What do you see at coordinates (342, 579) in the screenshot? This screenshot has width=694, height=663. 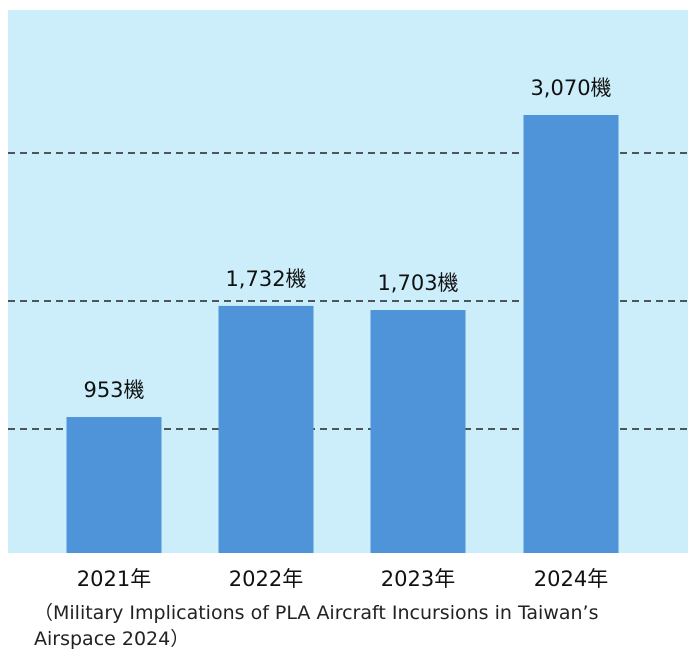 I see `x-tick-labels: 2021年 2022年 2023年 2024年` at bounding box center [342, 579].